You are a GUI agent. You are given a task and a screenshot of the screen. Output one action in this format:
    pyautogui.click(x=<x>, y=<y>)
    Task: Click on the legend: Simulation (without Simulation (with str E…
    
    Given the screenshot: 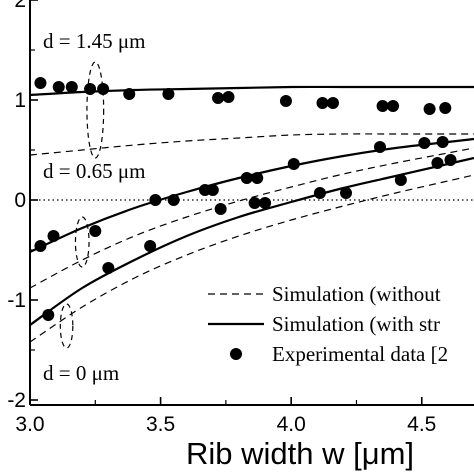 What is the action you would take?
    pyautogui.click(x=328, y=324)
    